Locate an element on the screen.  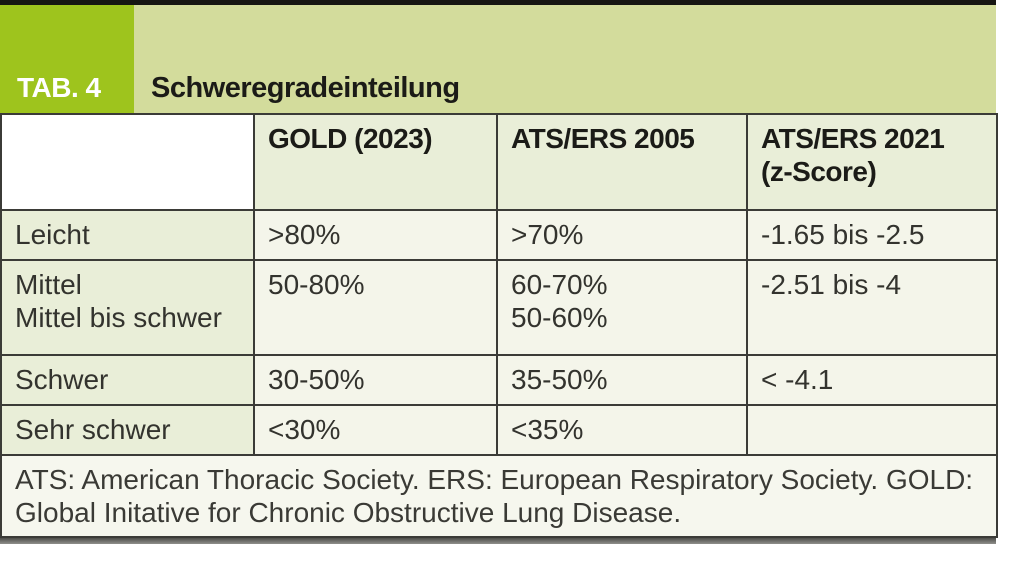
table-row-leicht: Leicht >80% >70% -1.65 bis -2.5 is located at coordinates (499, 235).